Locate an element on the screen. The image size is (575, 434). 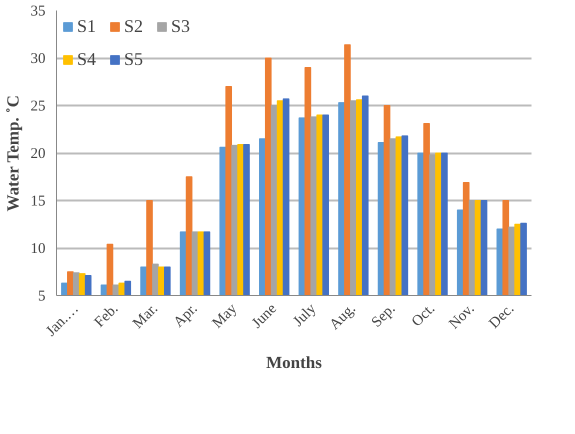
x-tick-label: Oct. is located at coordinates (423, 315).